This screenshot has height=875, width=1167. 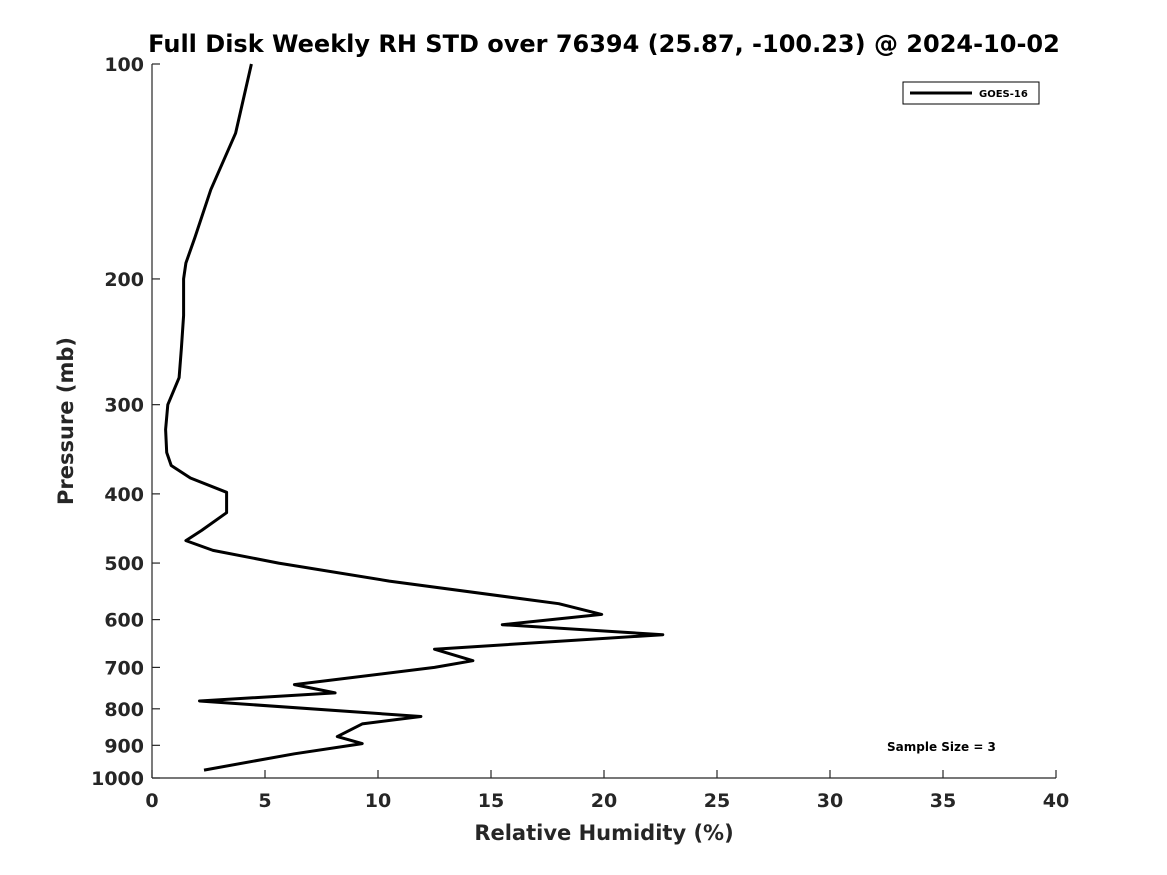 I want to click on y-axis-ticks: 100 200 300 400 500 600 700 800 900 1000, so click(x=125, y=422).